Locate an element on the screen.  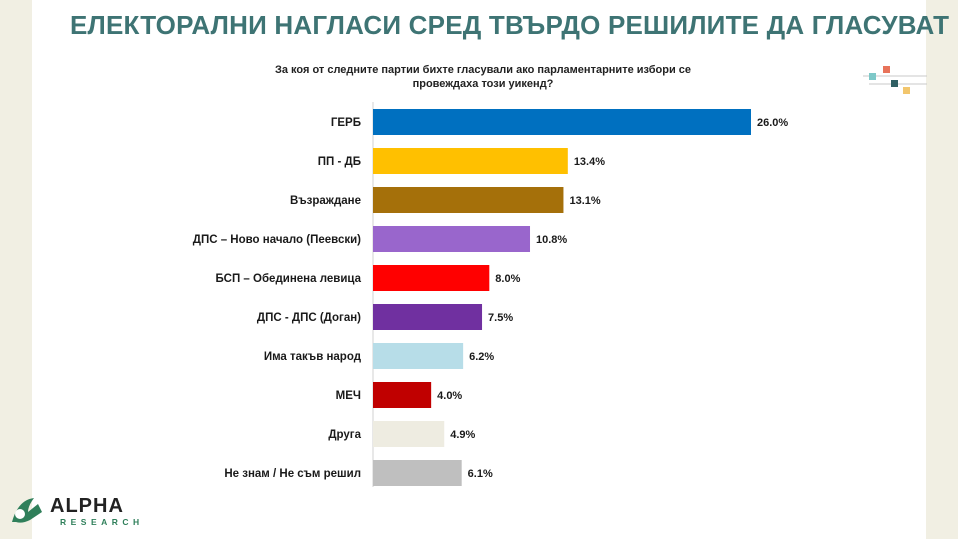
data-label: 6.2% is located at coordinates (481, 357).